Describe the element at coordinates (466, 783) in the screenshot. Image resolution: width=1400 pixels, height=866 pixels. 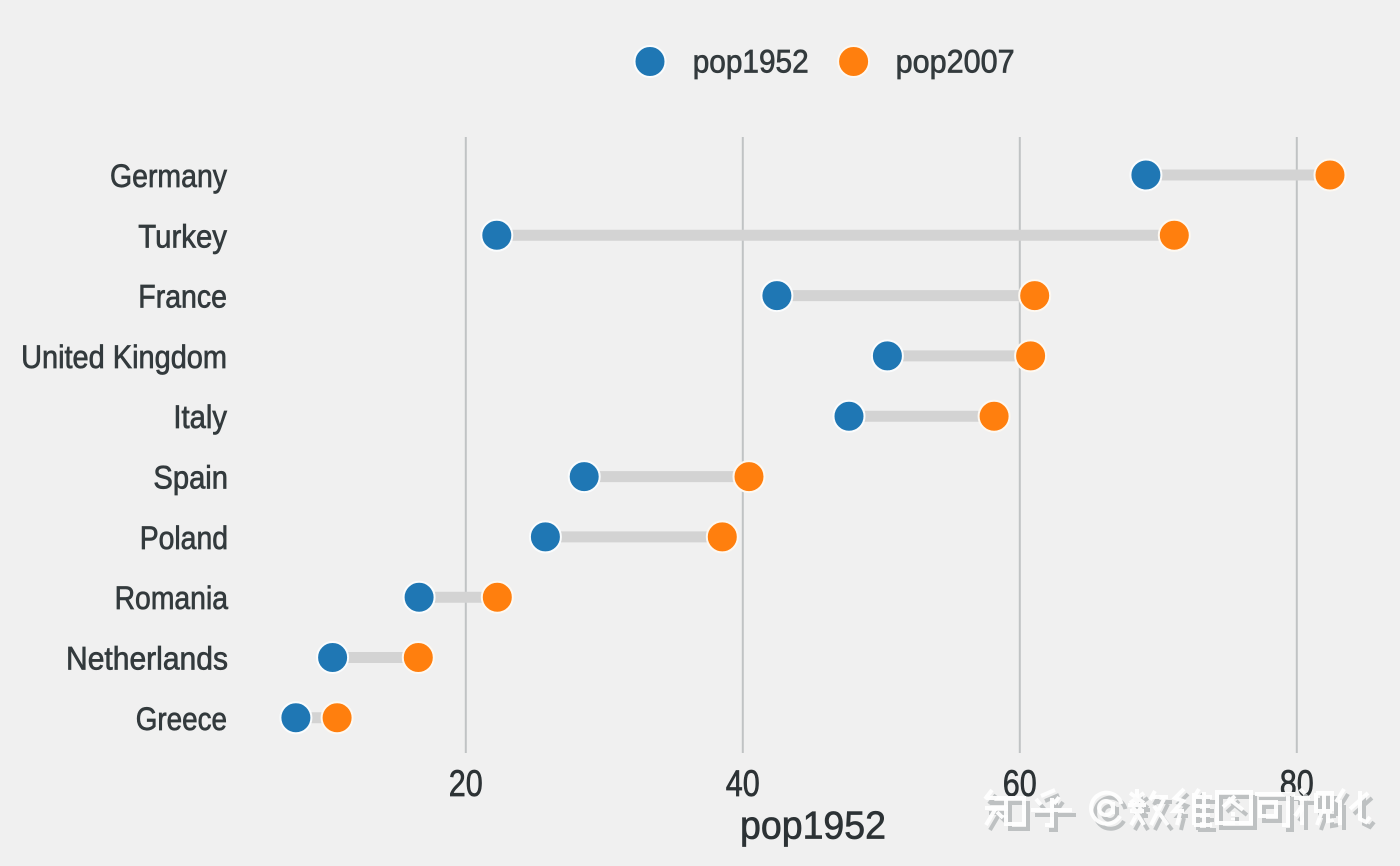
I see `svg-text: 20` at that location.